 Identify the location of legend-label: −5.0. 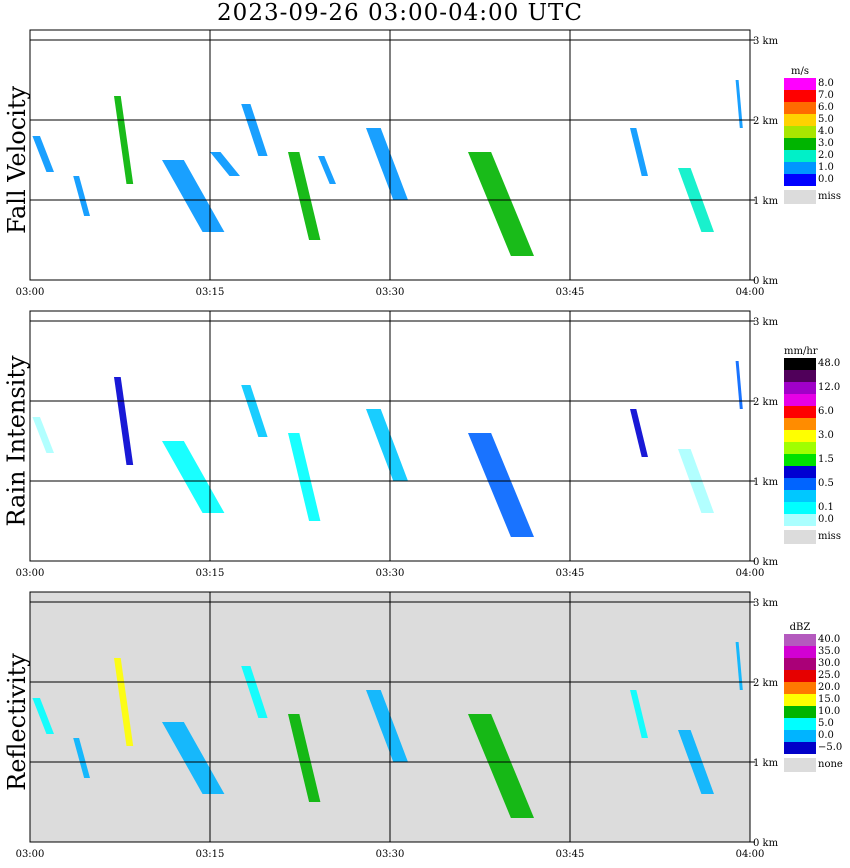
(830, 747).